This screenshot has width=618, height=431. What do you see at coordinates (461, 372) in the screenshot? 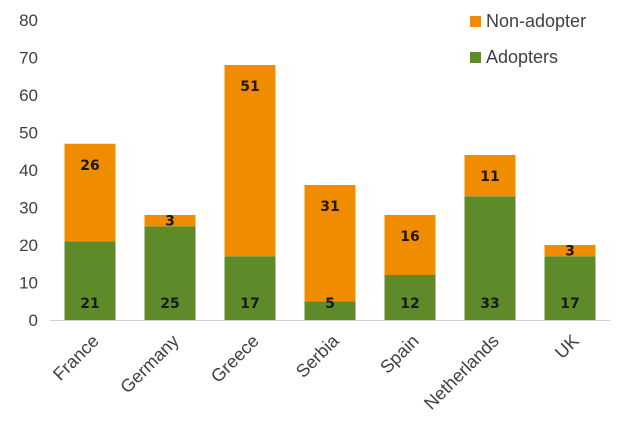
I see `x-tick-label: Netherlands` at bounding box center [461, 372].